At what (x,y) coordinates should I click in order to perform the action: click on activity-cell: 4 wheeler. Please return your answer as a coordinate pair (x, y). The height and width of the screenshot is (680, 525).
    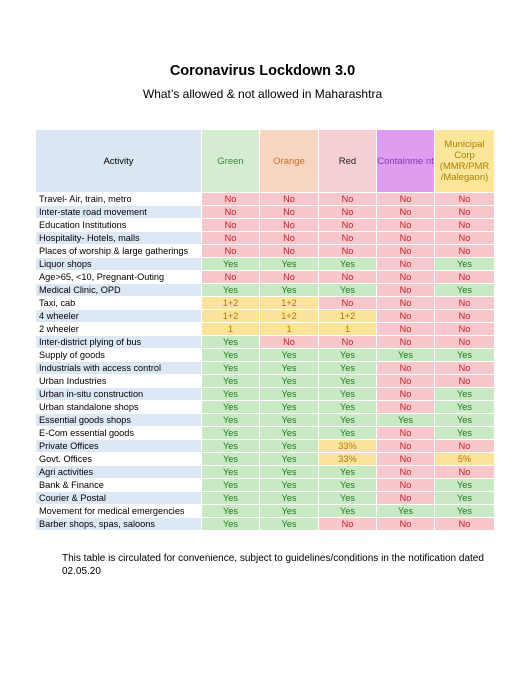
    Looking at the image, I should click on (118, 316).